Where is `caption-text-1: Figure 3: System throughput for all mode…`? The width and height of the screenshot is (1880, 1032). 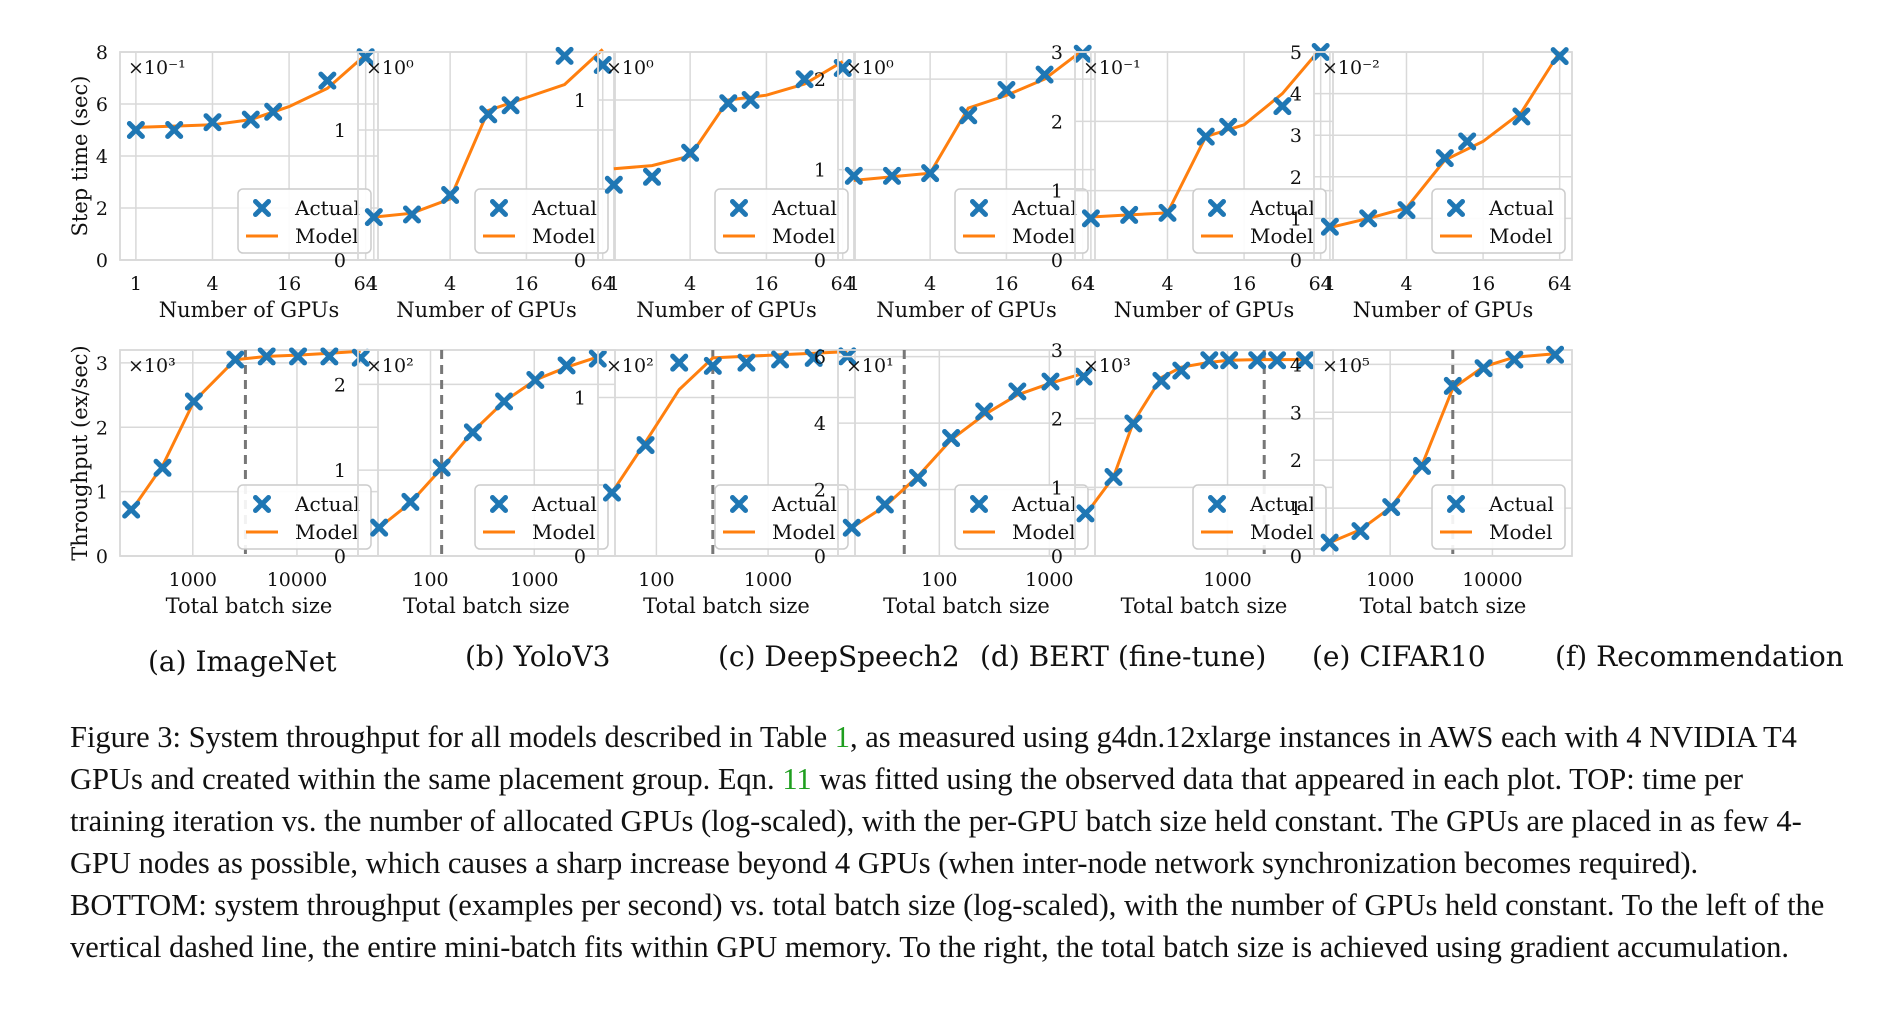
caption-text-1: Figure 3: System throughput for all mode… is located at coordinates (452, 737).